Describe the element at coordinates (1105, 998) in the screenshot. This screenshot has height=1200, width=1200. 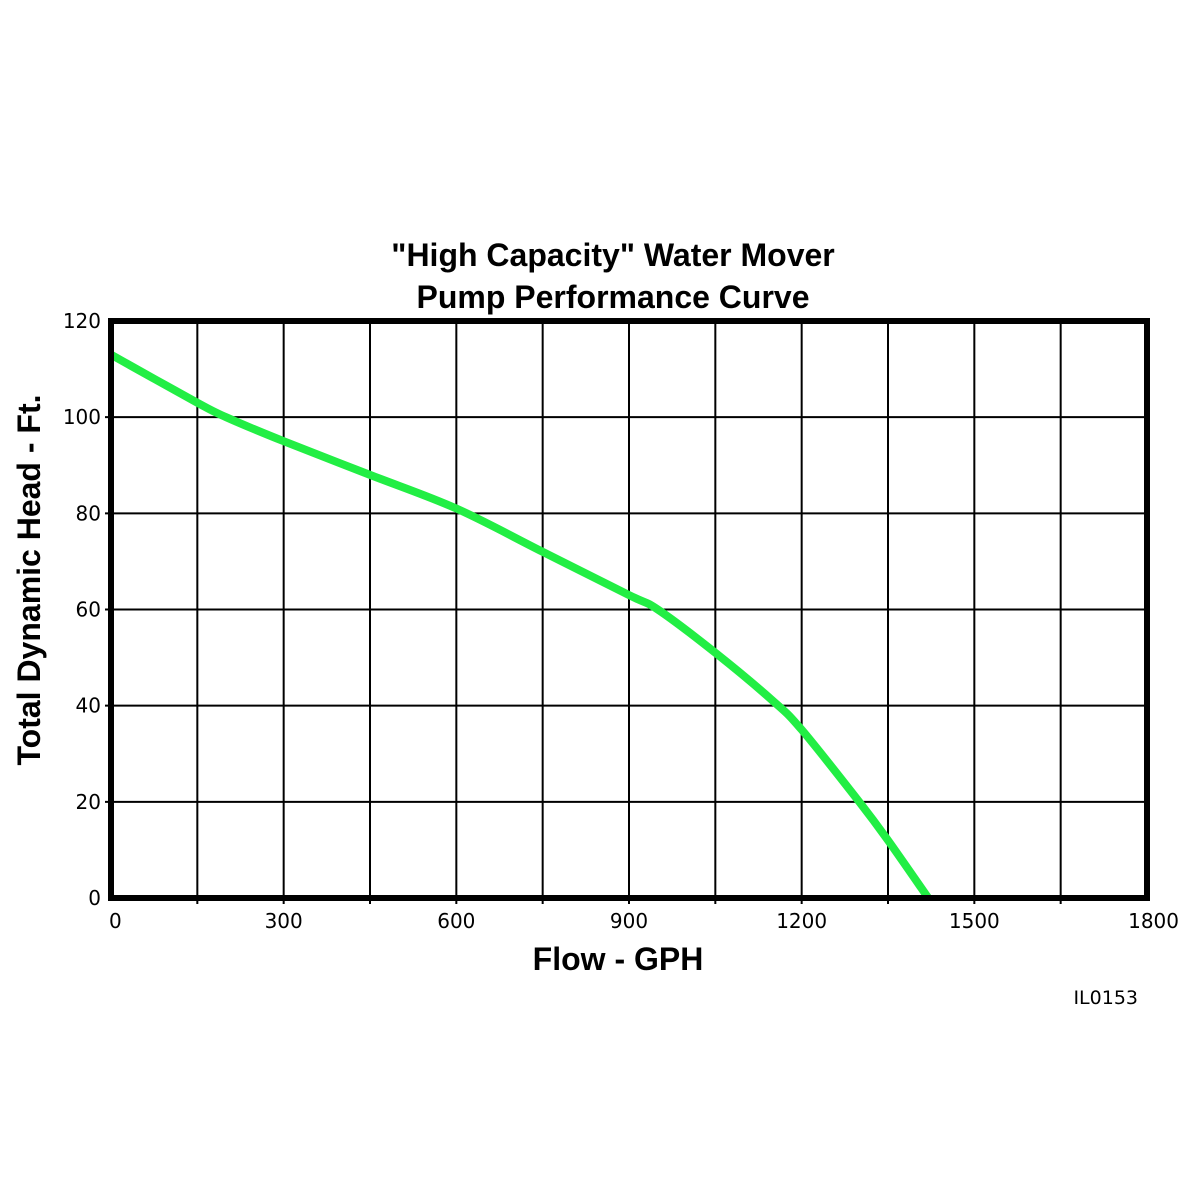
I see `figure-id: IL0153` at that location.